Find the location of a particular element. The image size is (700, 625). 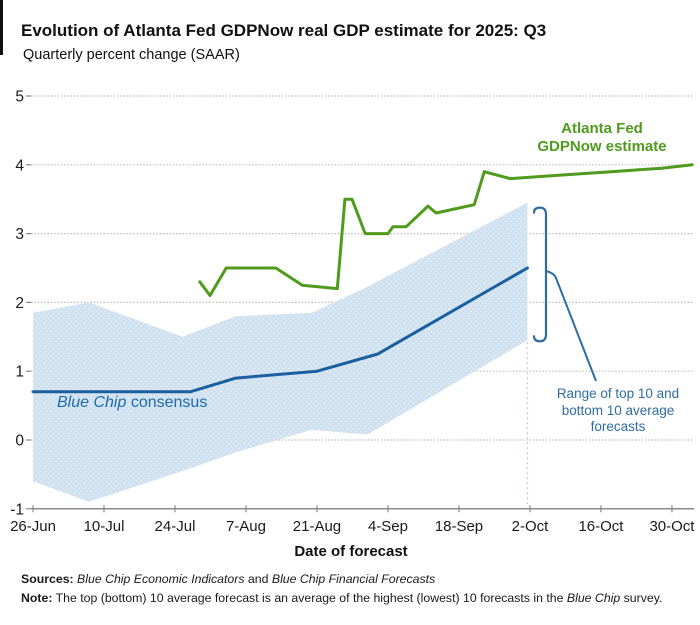

x-tick-label: 16-Oct is located at coordinates (601, 526).